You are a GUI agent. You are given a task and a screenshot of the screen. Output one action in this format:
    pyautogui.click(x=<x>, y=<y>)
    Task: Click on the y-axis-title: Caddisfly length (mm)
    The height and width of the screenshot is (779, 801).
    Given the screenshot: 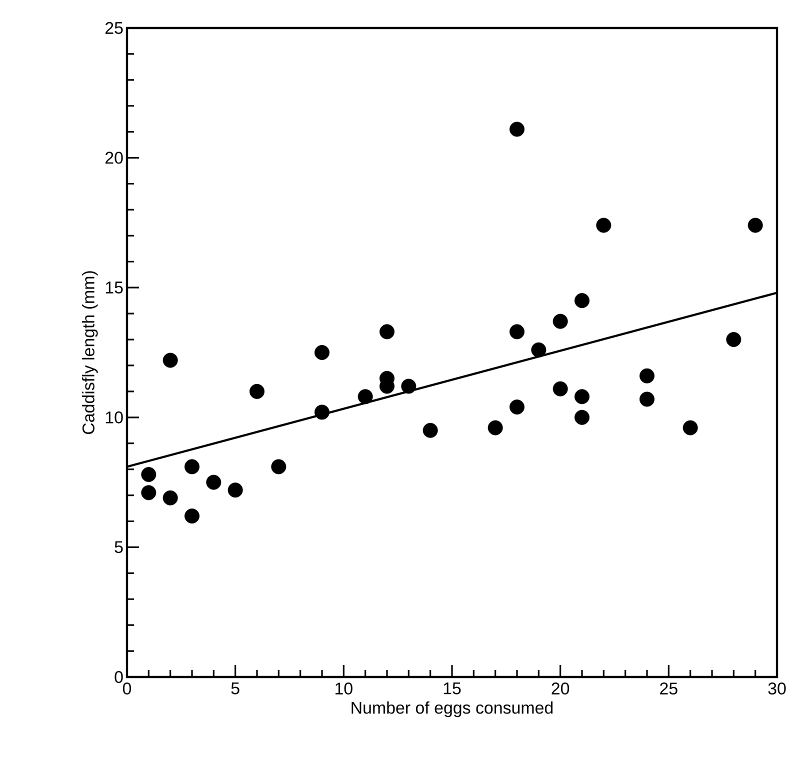 What is the action you would take?
    pyautogui.click(x=90, y=352)
    